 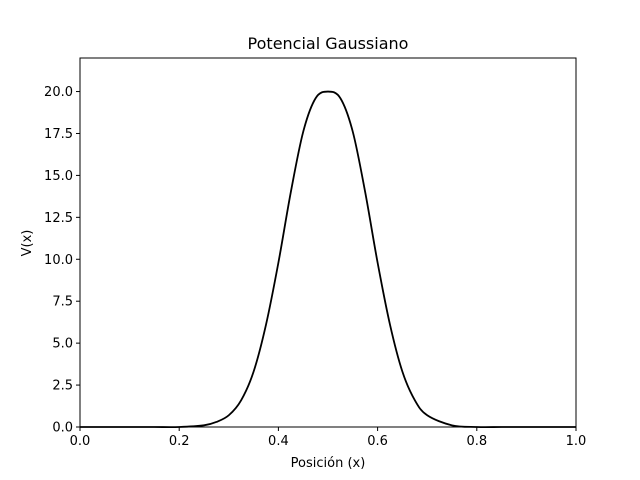 I want to click on y-tick-label: 12.5, so click(x=58, y=218).